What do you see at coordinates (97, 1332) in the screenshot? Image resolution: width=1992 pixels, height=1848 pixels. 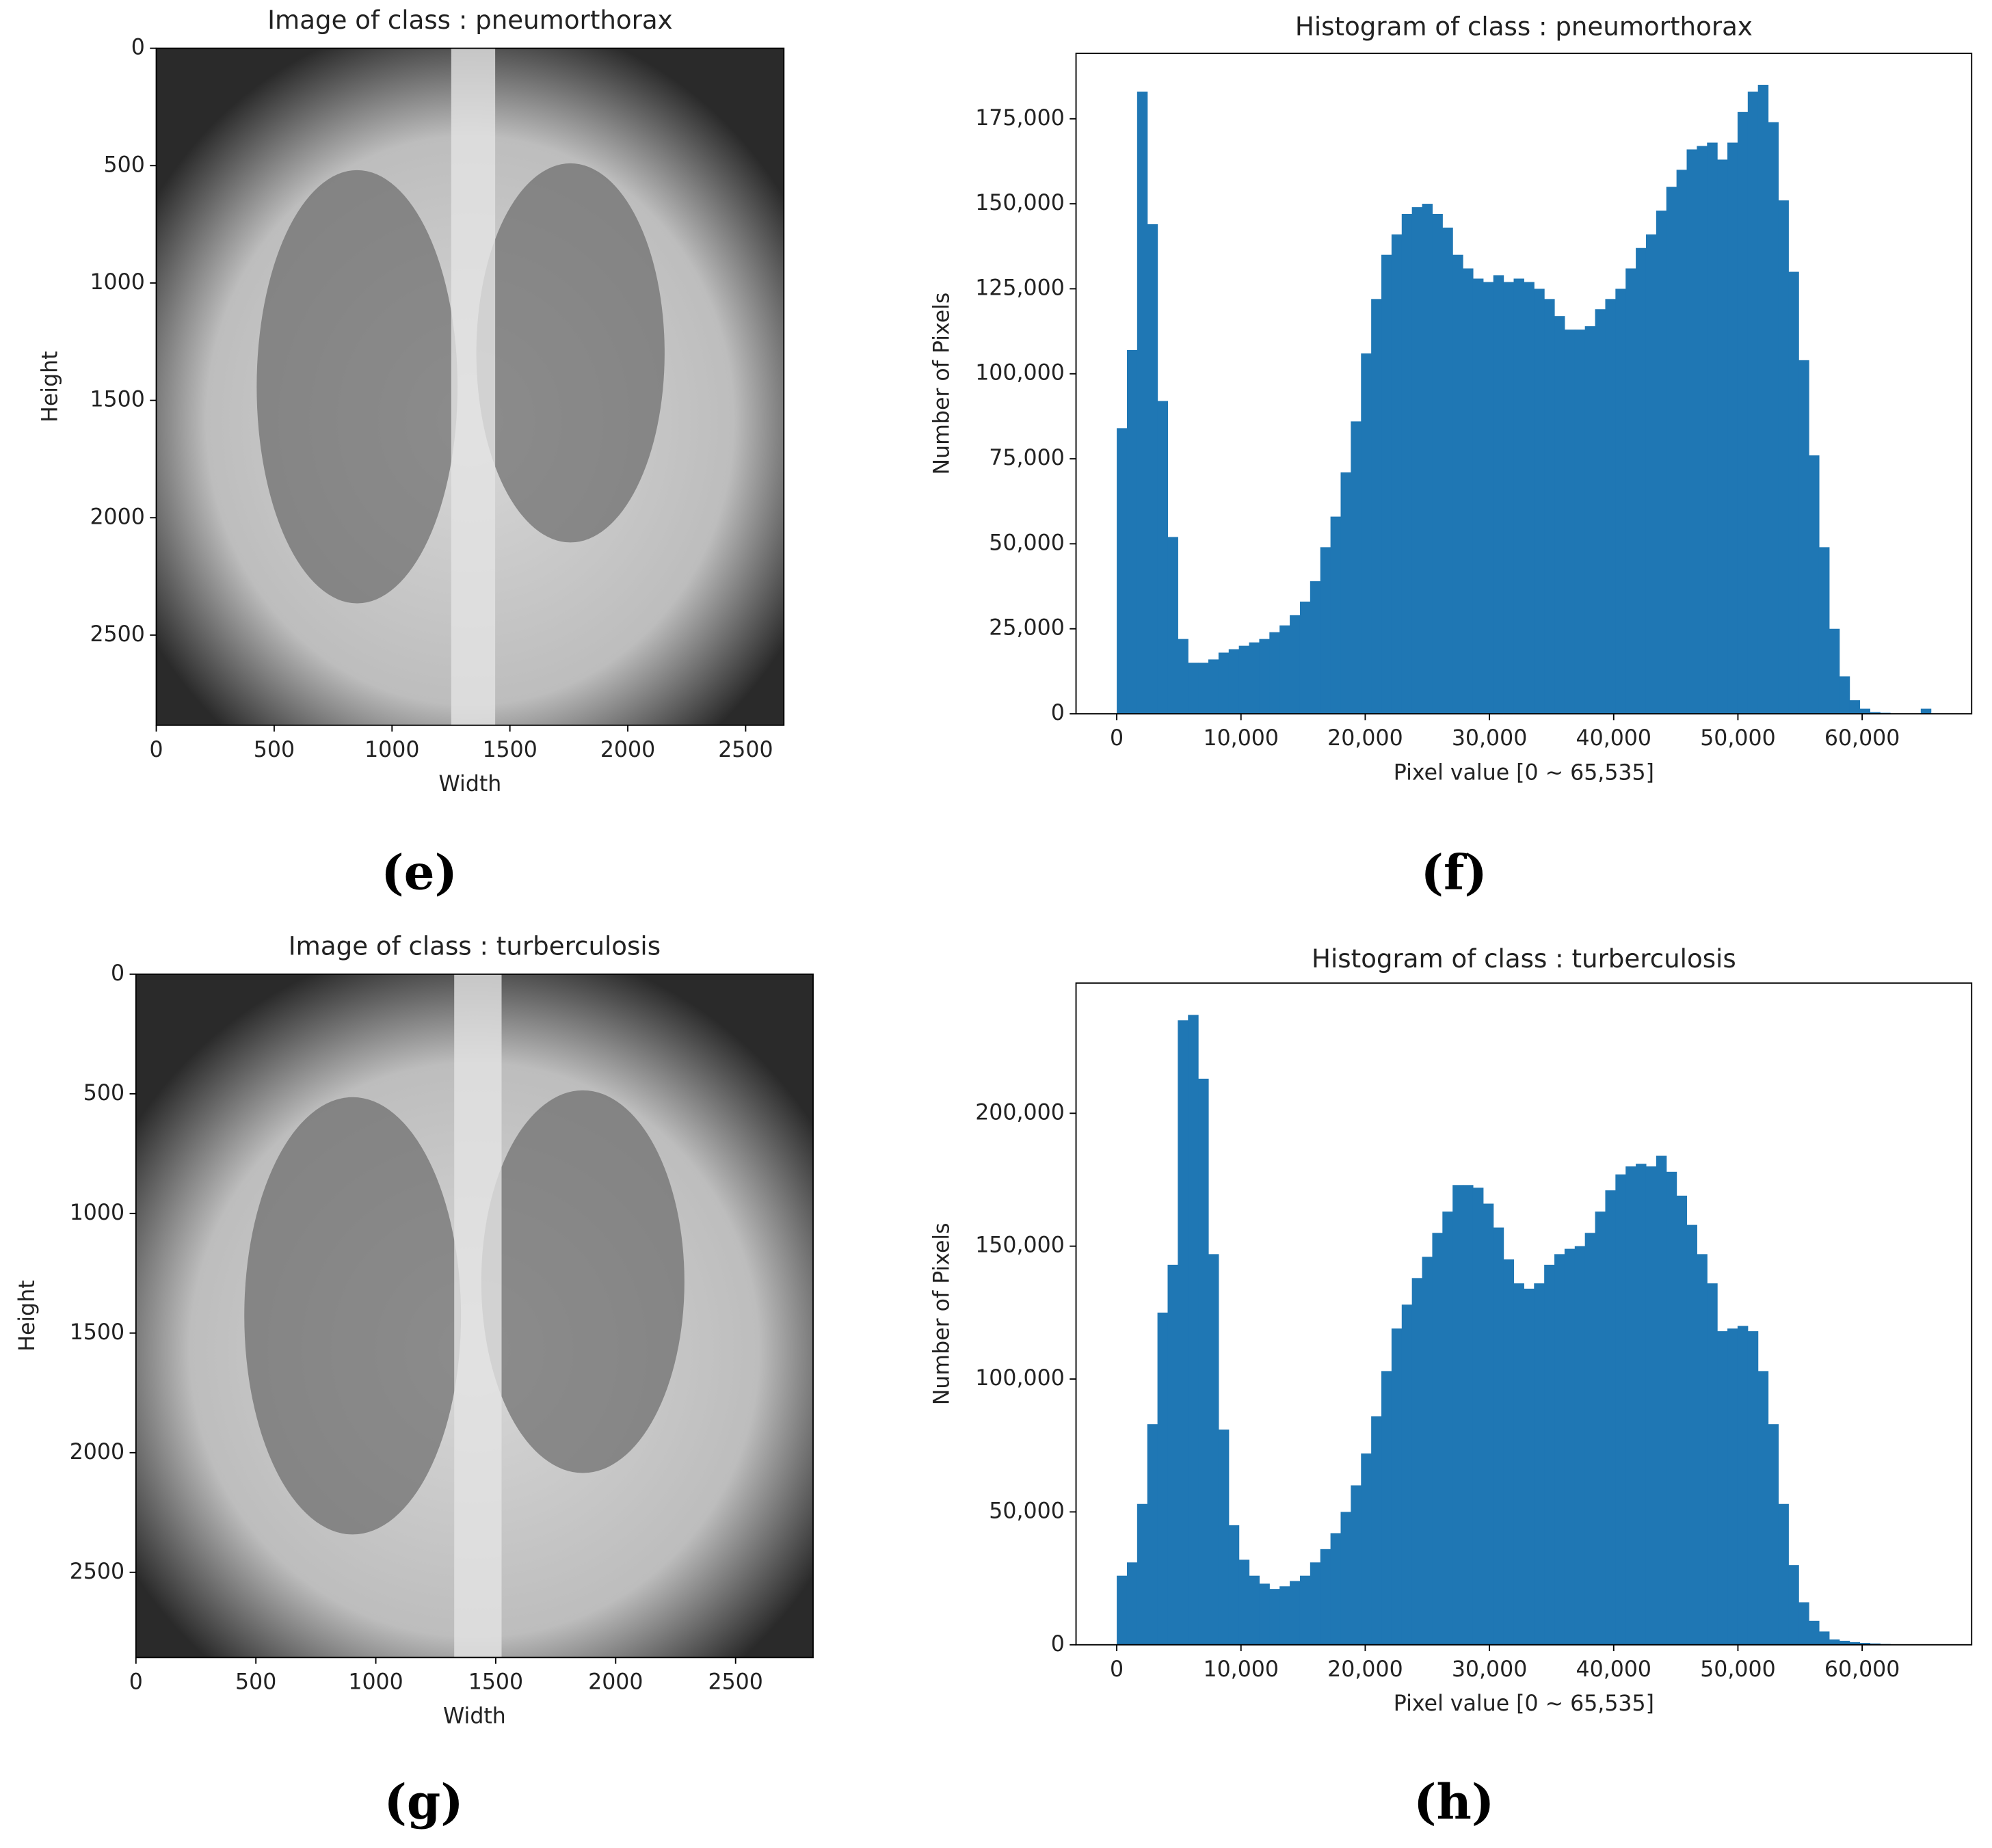 I see `y-tick-label: 1500` at bounding box center [97, 1332].